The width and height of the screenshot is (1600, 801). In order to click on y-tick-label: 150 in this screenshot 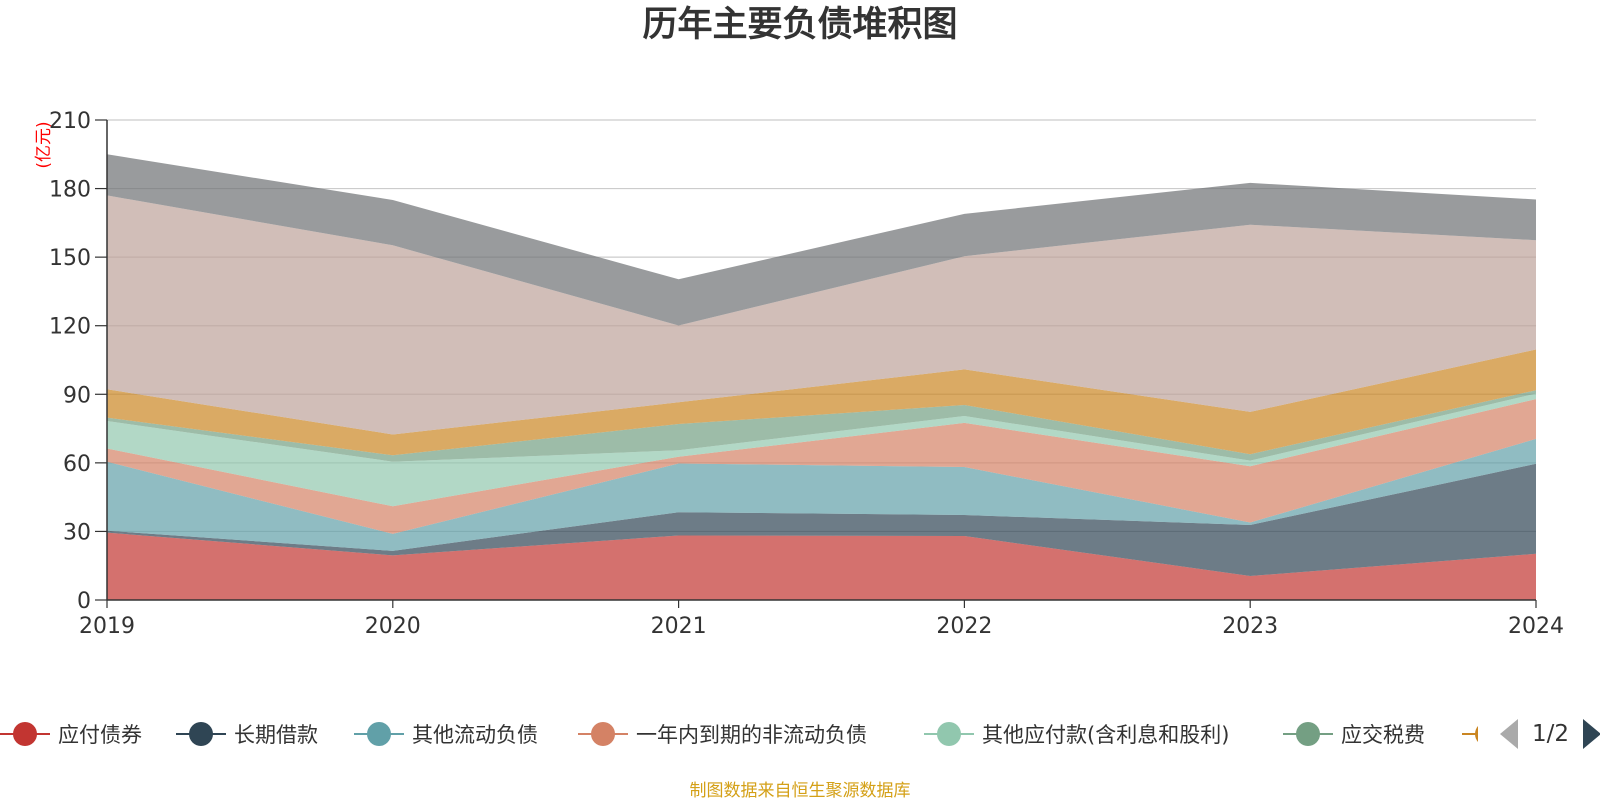, I will do `click(70, 258)`.